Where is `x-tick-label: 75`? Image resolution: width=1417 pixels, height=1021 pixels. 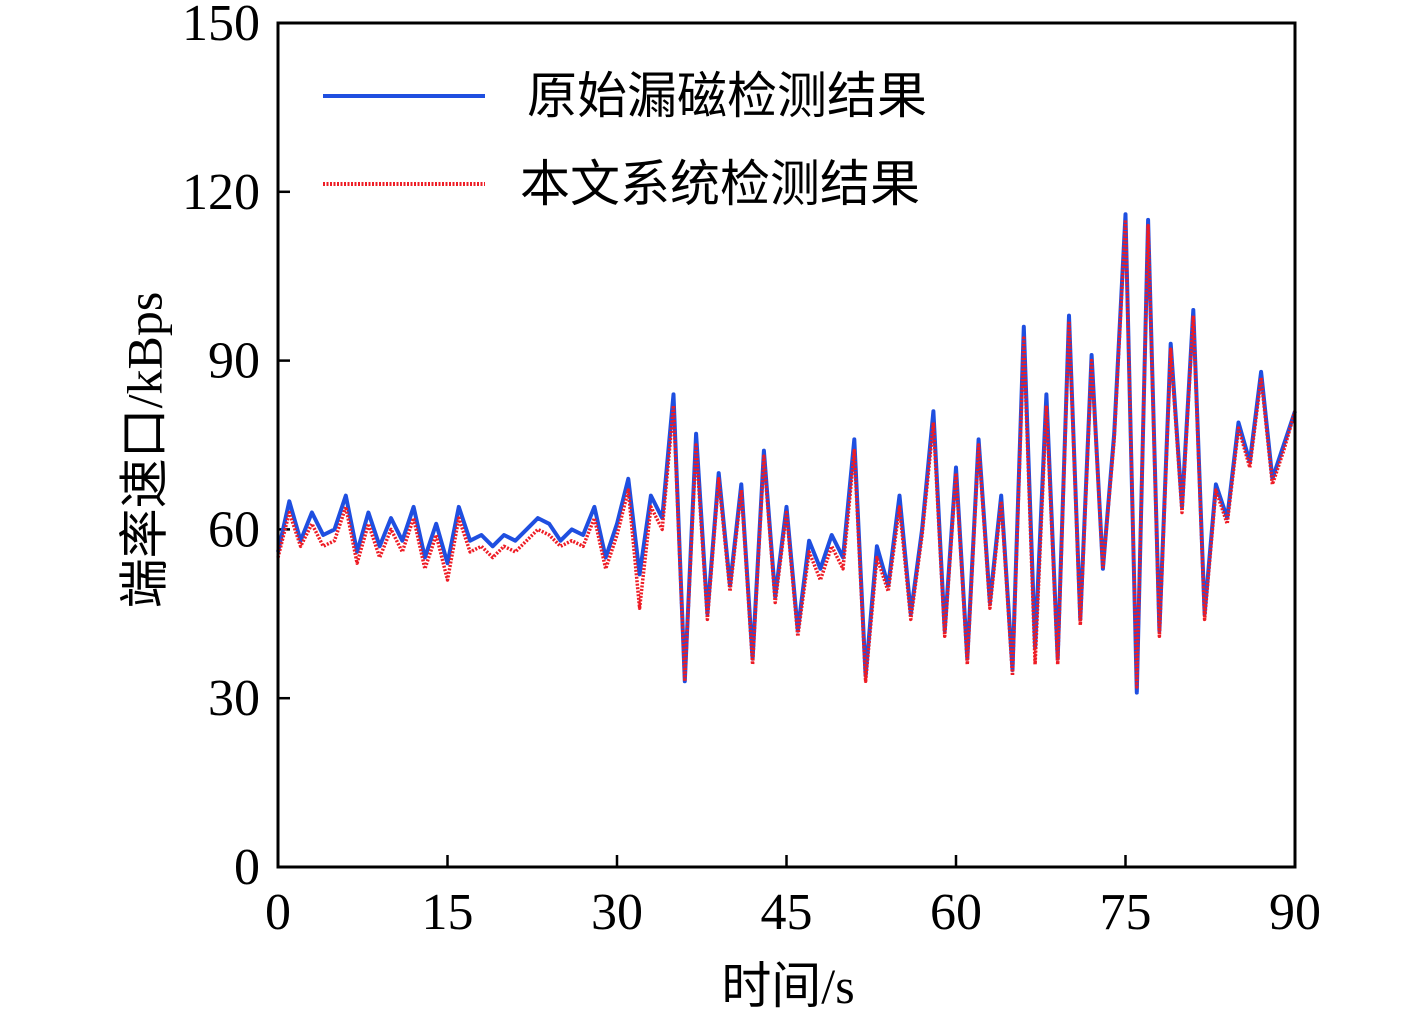 x-tick-label: 75 is located at coordinates (1126, 912).